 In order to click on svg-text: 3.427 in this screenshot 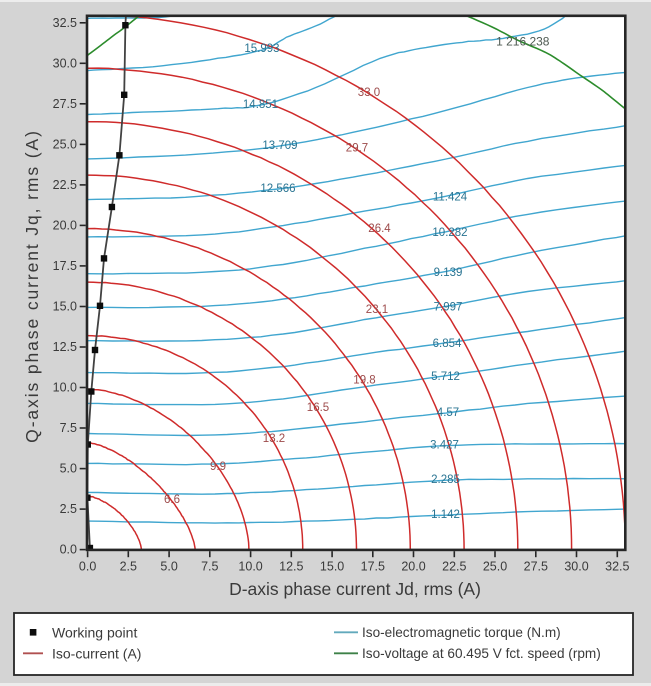, I will do `click(444, 446)`.